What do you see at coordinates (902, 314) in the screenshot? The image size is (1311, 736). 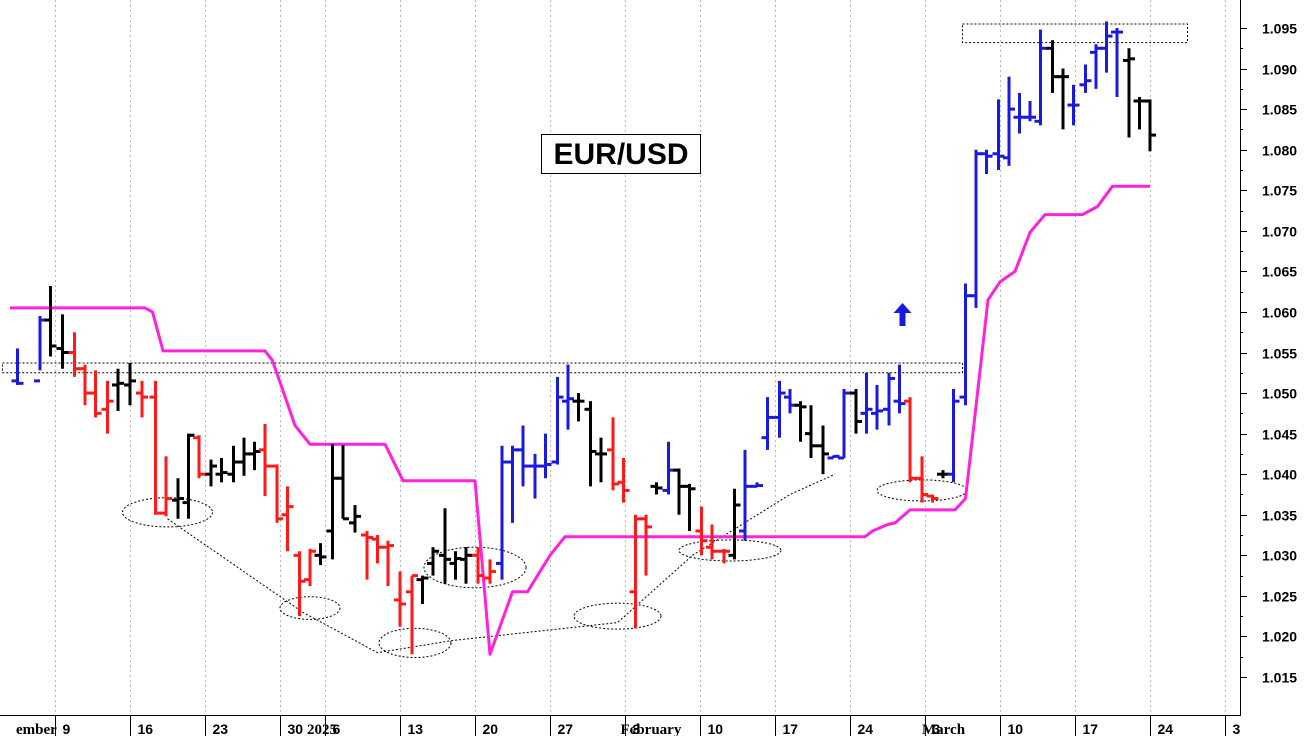 I see `buy-signal-arrow` at bounding box center [902, 314].